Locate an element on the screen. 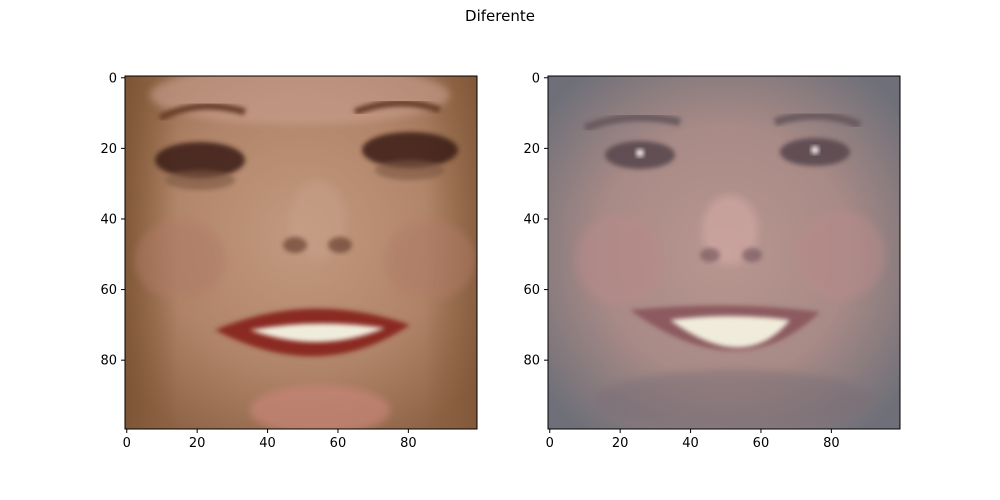 The image size is (1000, 500). right-y-tick-label: 0 is located at coordinates (536, 78).